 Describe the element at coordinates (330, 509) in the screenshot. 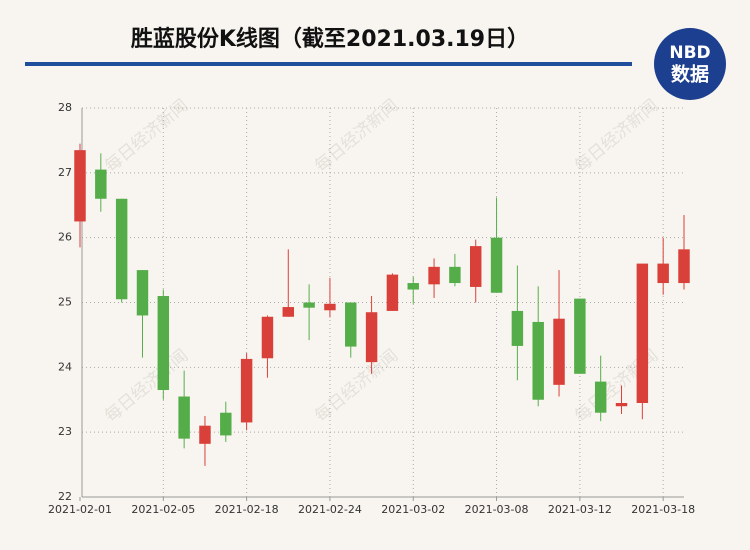

I see `x-tick-label: 2021-02-24` at that location.